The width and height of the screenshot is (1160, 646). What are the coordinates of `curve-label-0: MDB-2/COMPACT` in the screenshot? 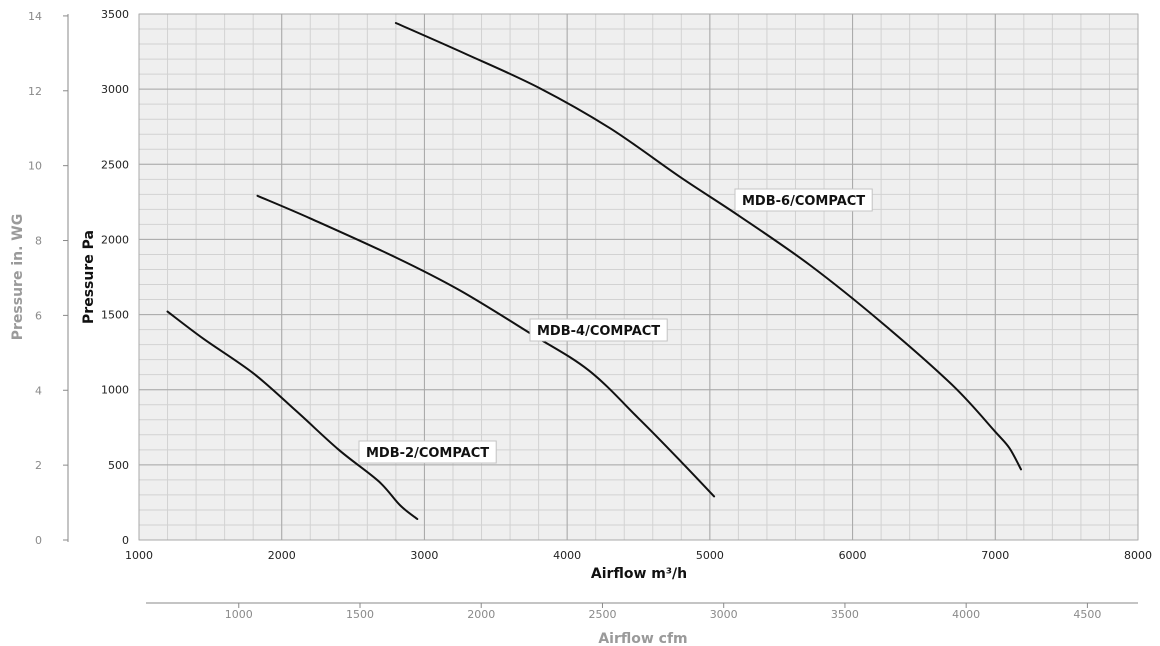 It's located at (427, 452).